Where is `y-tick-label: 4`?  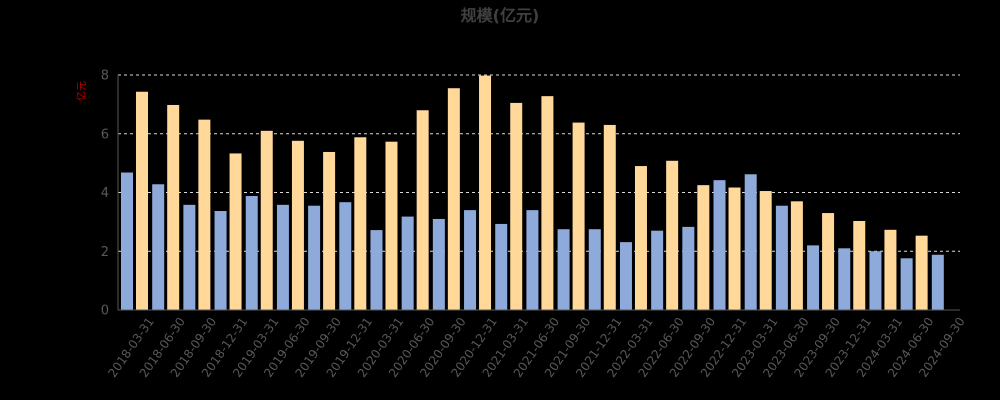
y-tick-label: 4 is located at coordinates (105, 193).